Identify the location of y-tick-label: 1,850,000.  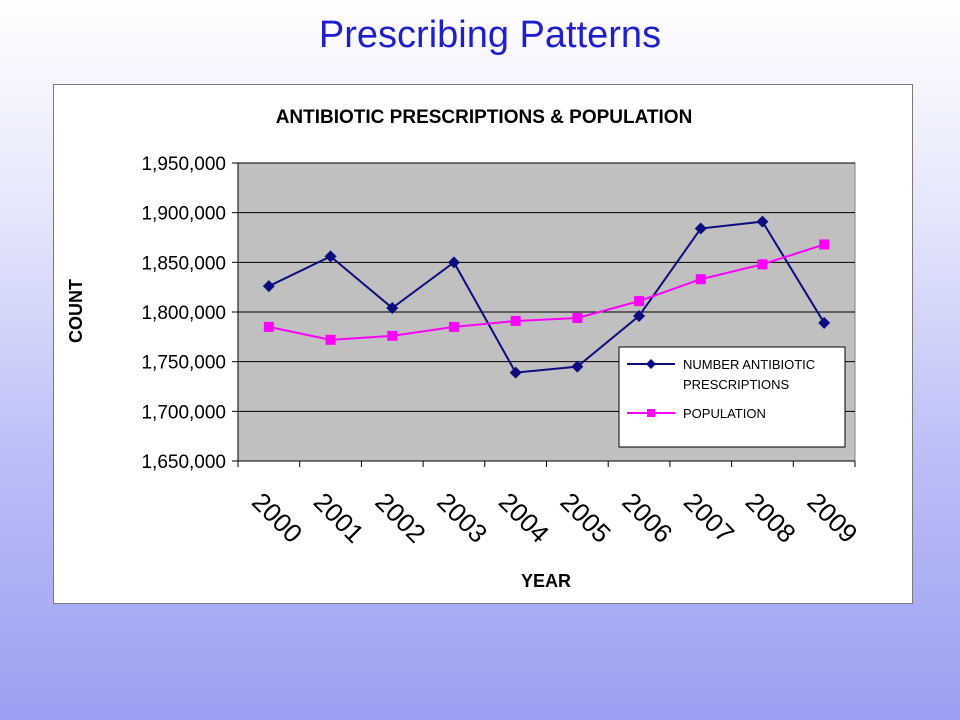
(183, 263).